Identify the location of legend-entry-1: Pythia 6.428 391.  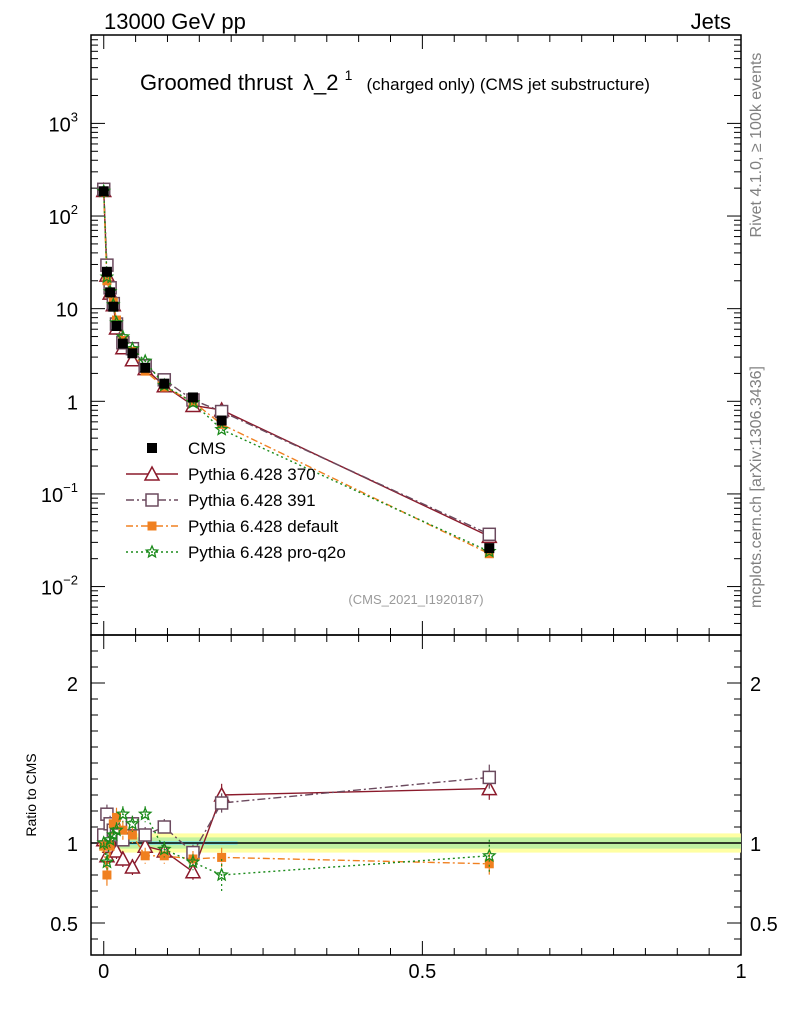
(221, 500).